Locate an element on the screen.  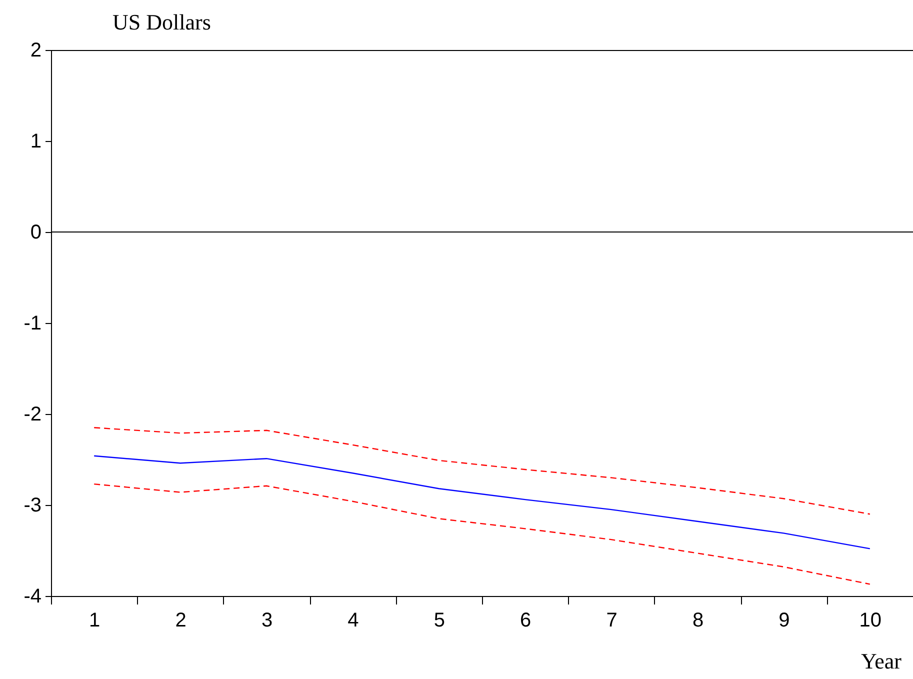
x-tick-label: 4 is located at coordinates (353, 621).